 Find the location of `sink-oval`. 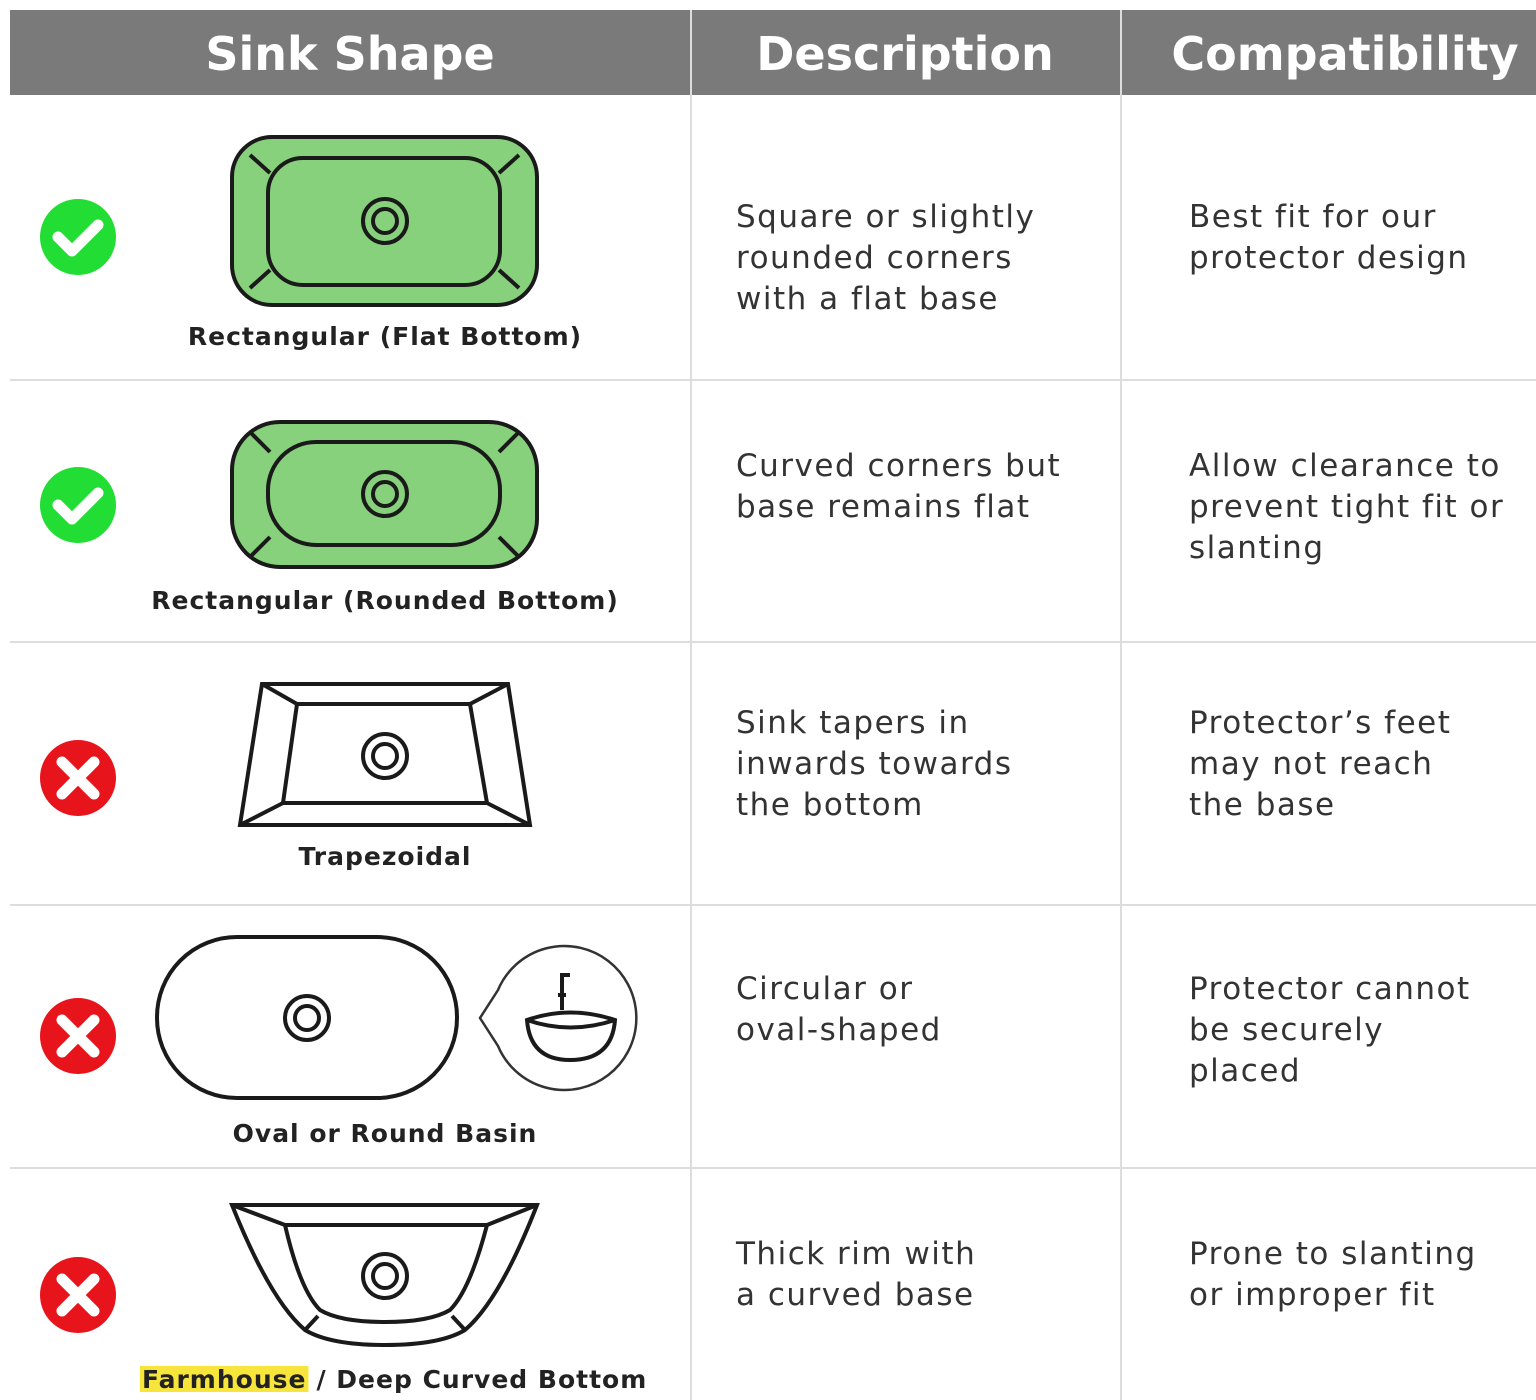

sink-oval is located at coordinates (396, 1017).